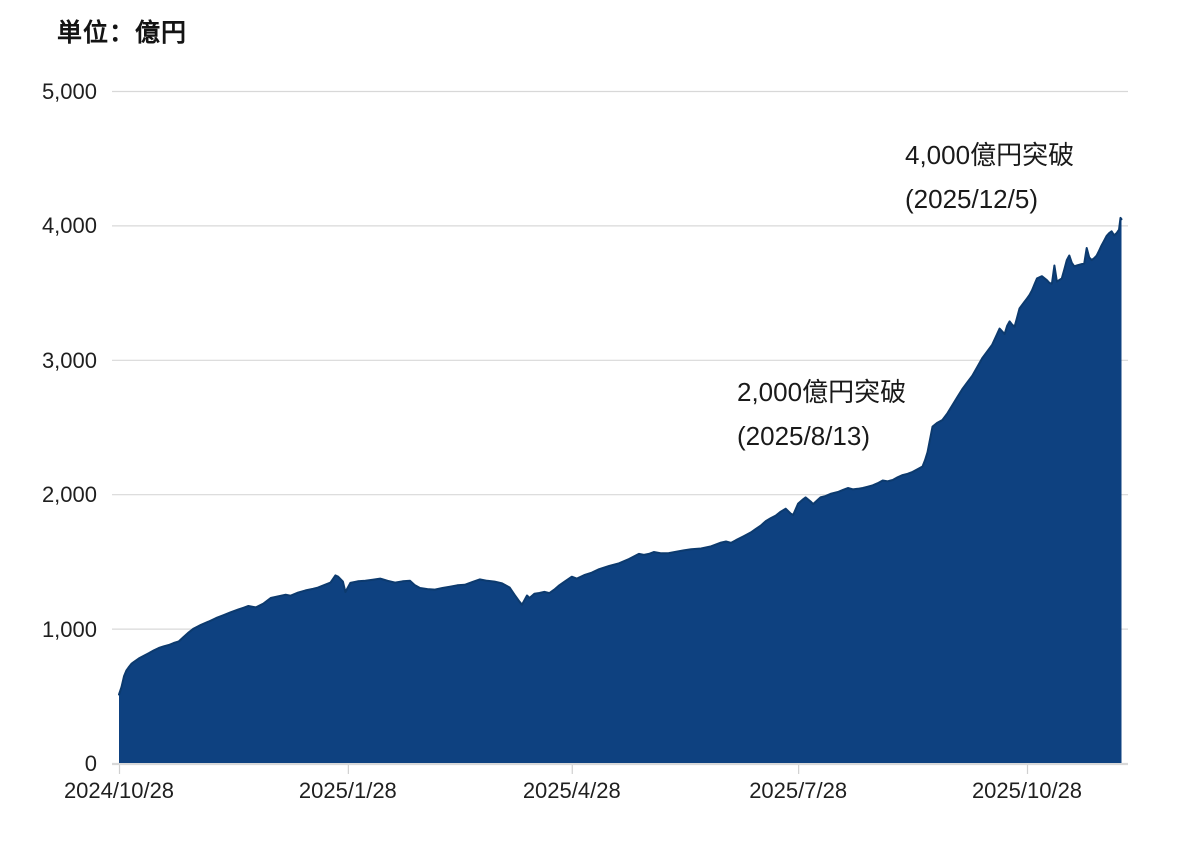  What do you see at coordinates (798, 790) in the screenshot?
I see `x-axis-label-2025-7-28: 2025/7/28` at bounding box center [798, 790].